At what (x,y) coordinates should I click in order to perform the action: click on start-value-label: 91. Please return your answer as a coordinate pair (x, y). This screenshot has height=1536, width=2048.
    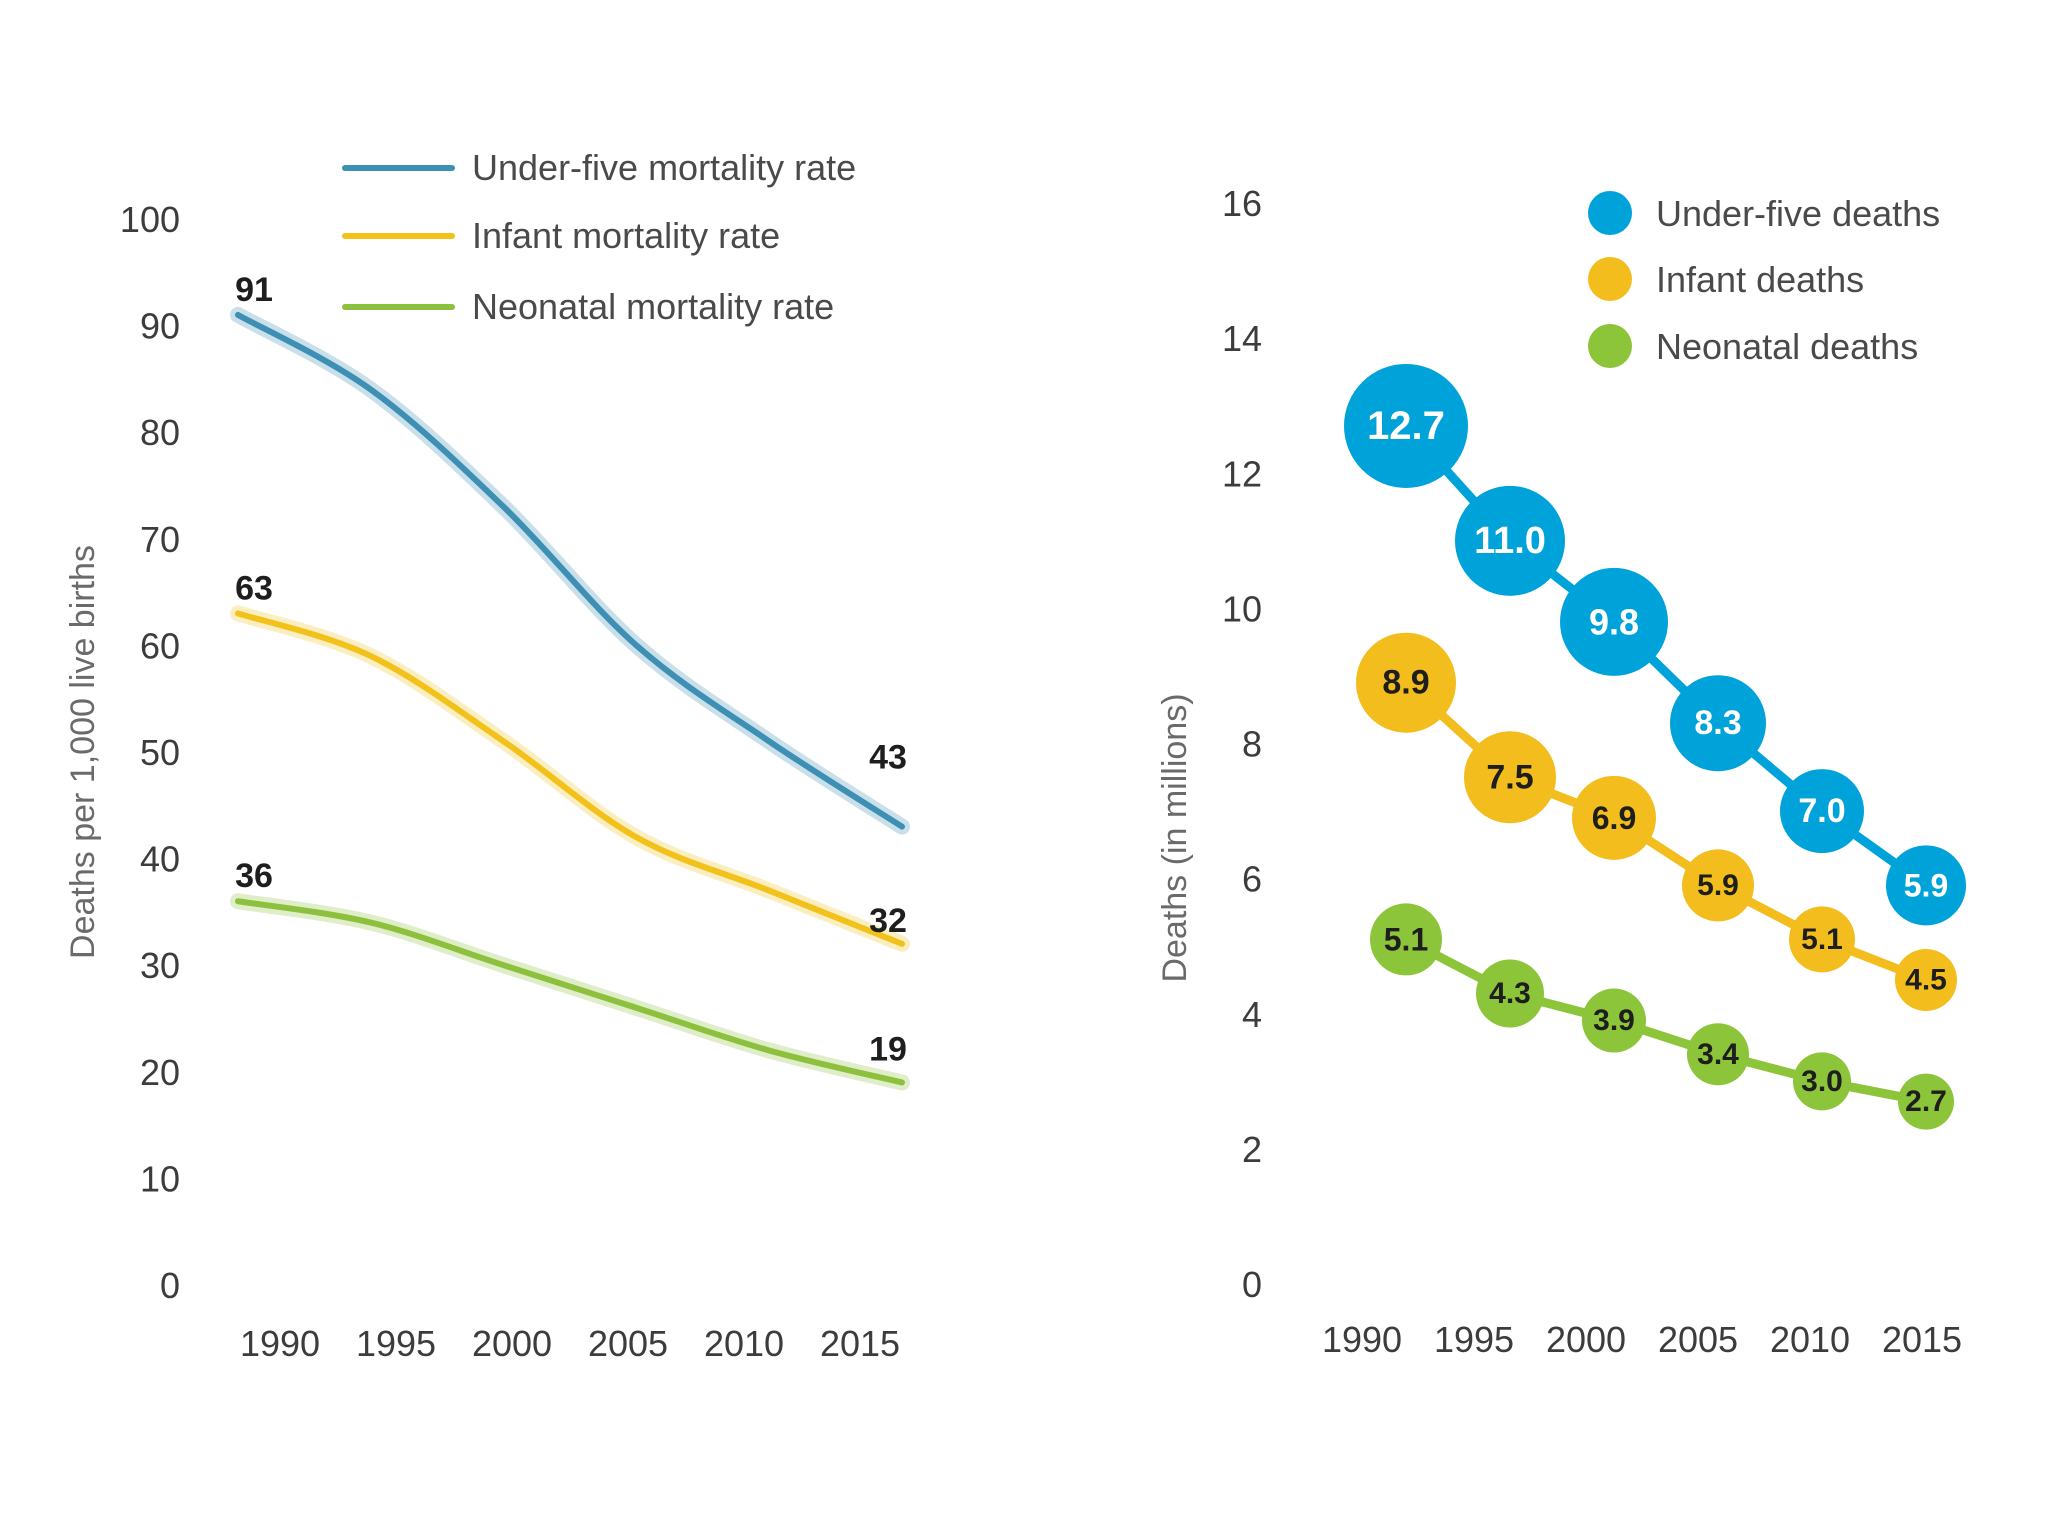
    Looking at the image, I should click on (254, 290).